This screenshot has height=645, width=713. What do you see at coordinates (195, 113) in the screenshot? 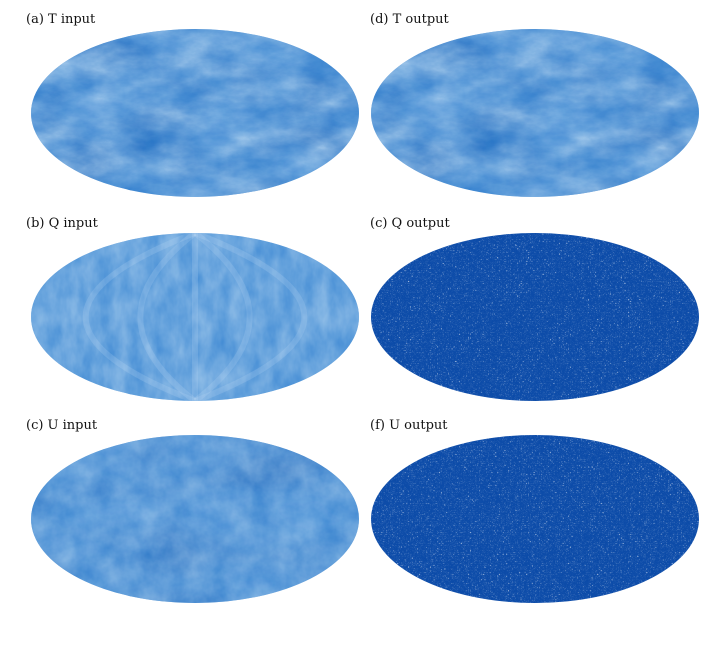
I see `mollweide-map-t-input` at bounding box center [195, 113].